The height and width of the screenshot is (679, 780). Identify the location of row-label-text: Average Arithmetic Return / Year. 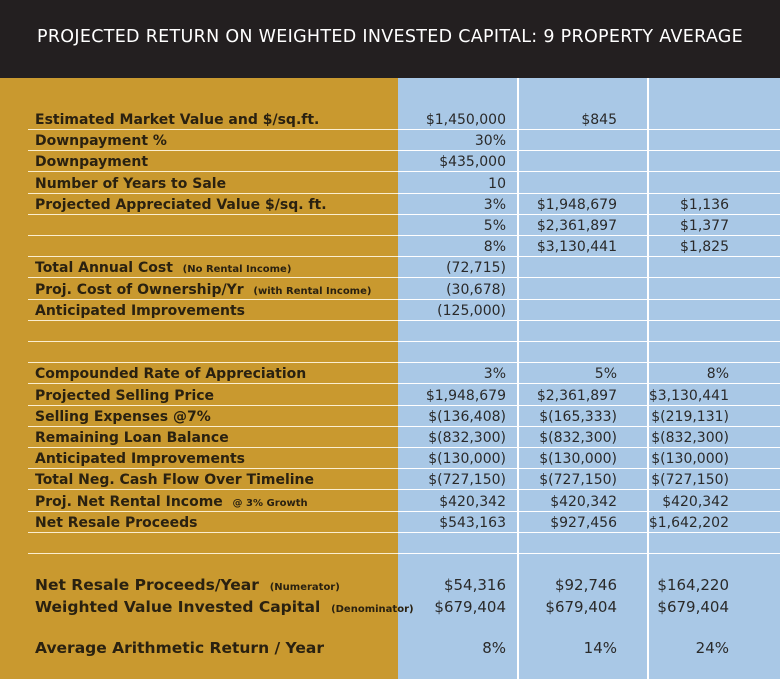
(179, 648).